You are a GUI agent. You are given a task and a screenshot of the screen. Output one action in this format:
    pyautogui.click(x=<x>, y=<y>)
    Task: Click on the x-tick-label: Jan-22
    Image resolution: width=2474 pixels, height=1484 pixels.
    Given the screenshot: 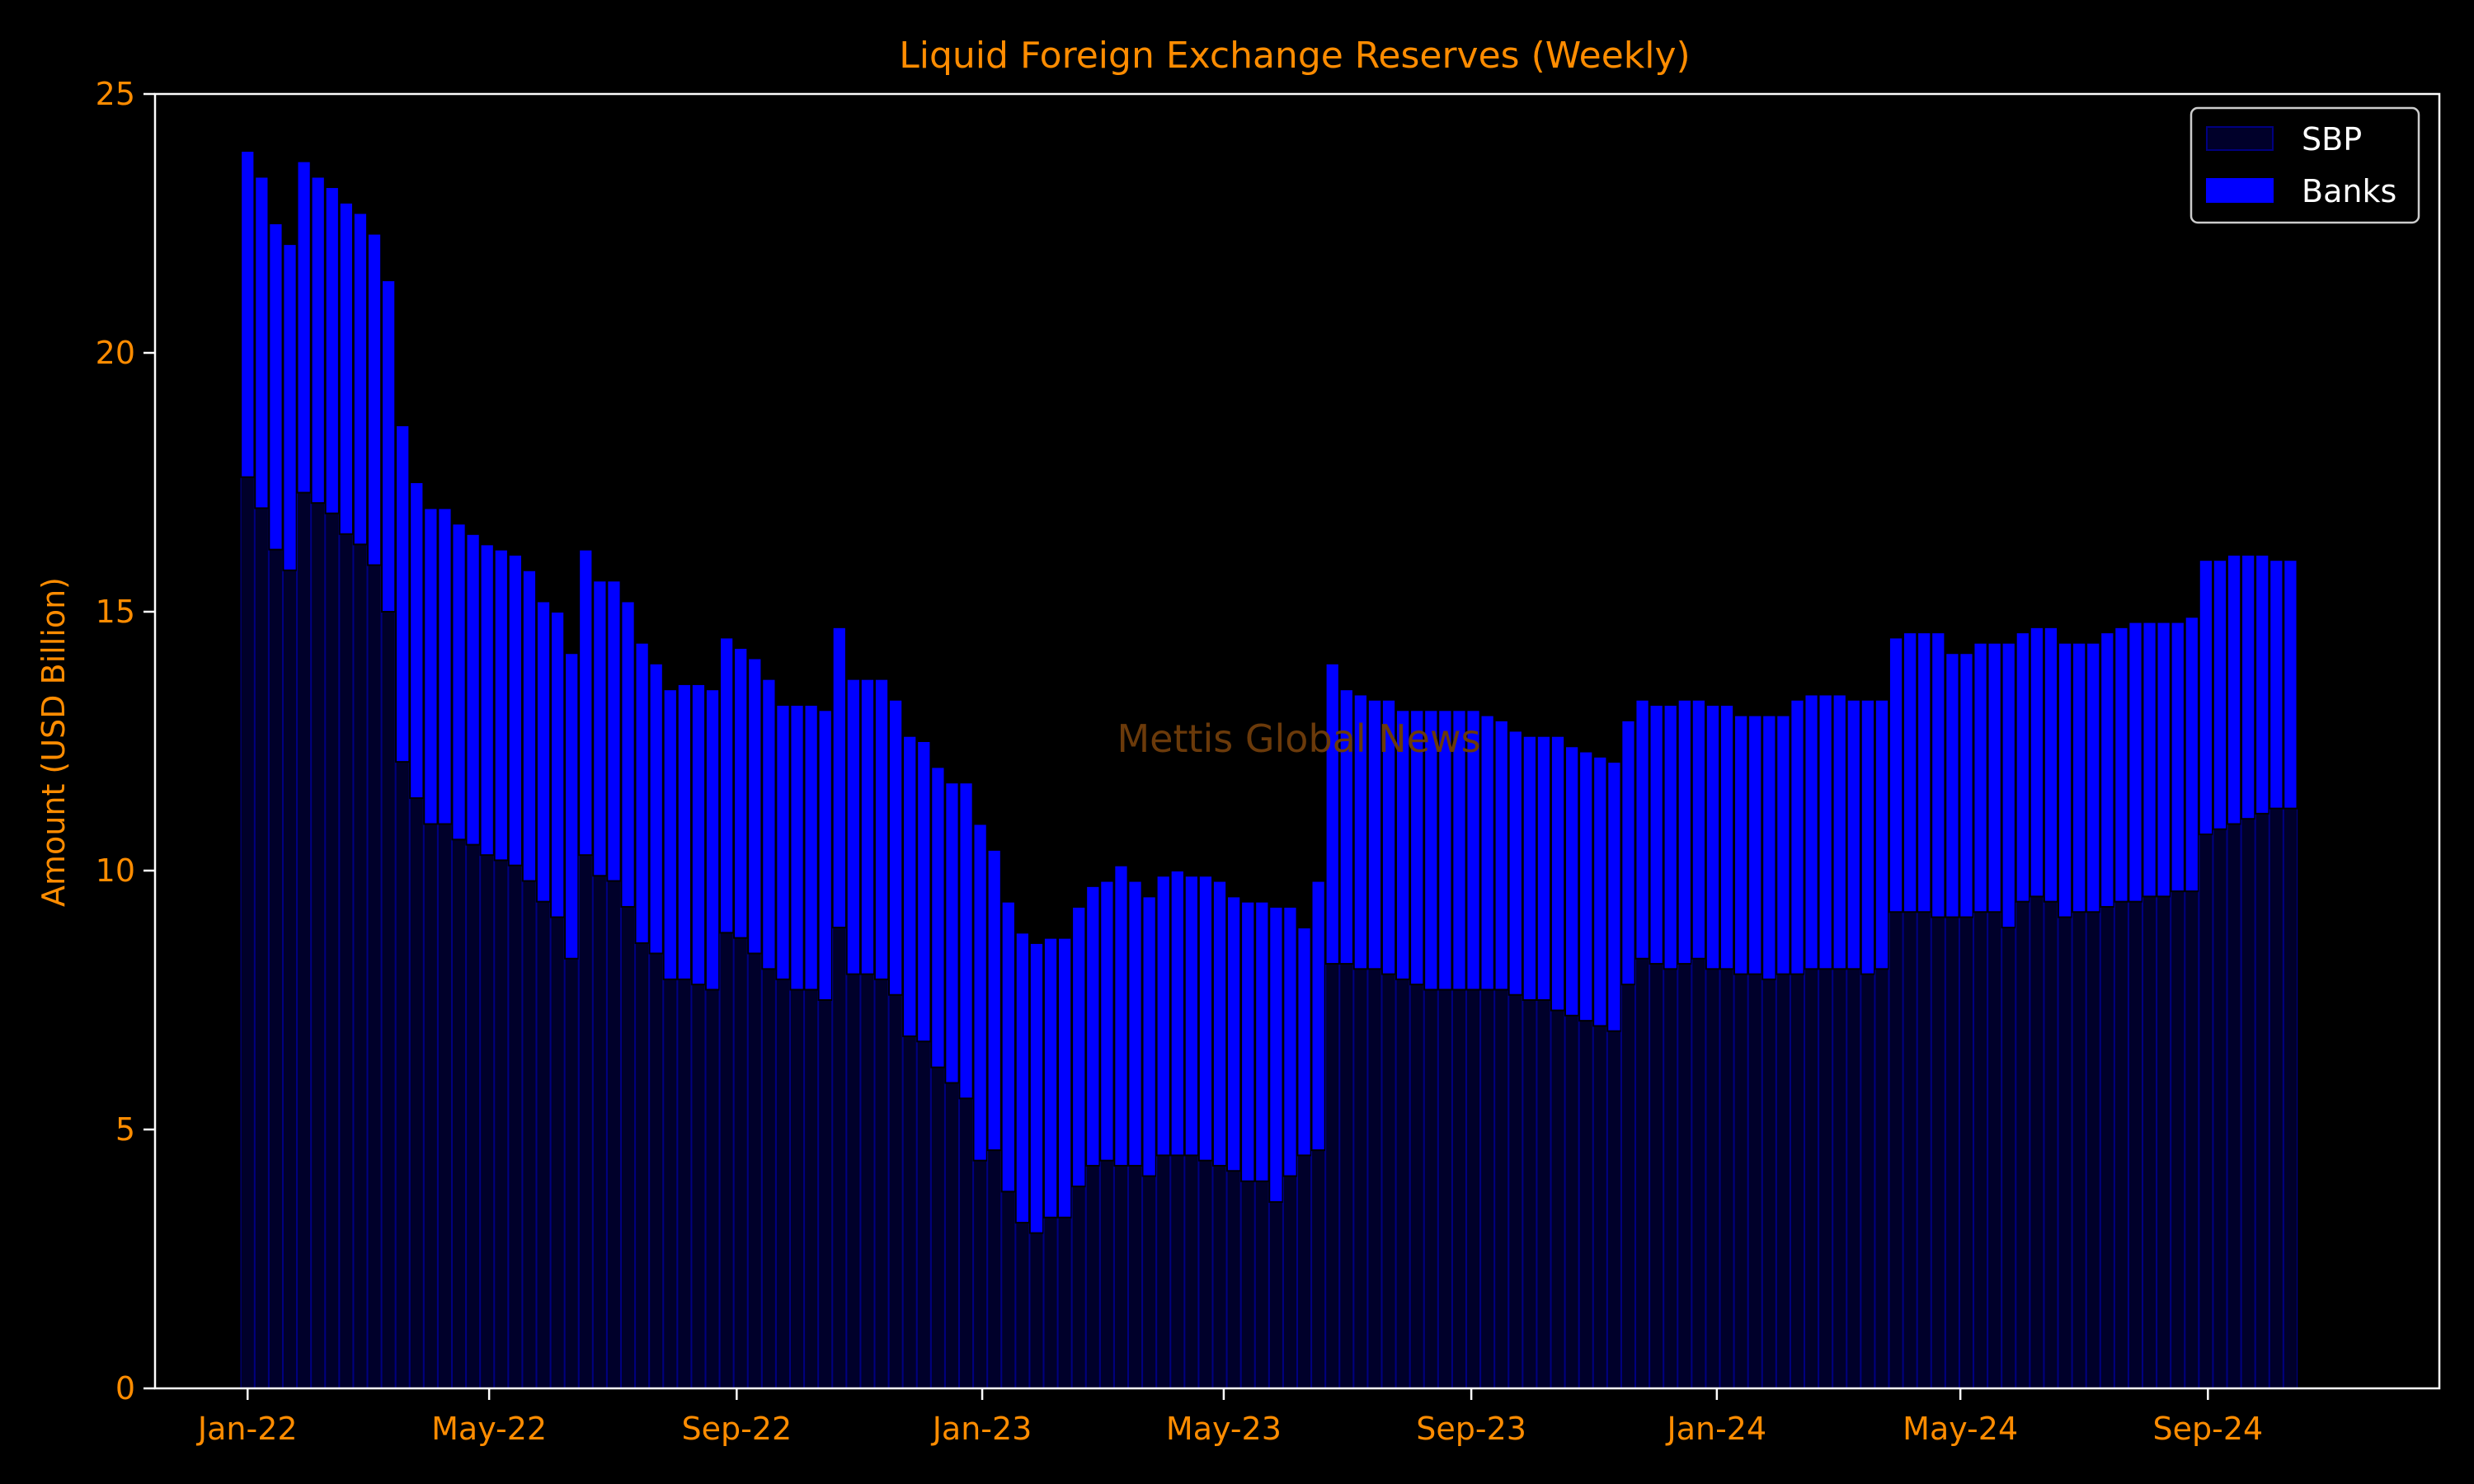 What is the action you would take?
    pyautogui.click(x=247, y=1429)
    